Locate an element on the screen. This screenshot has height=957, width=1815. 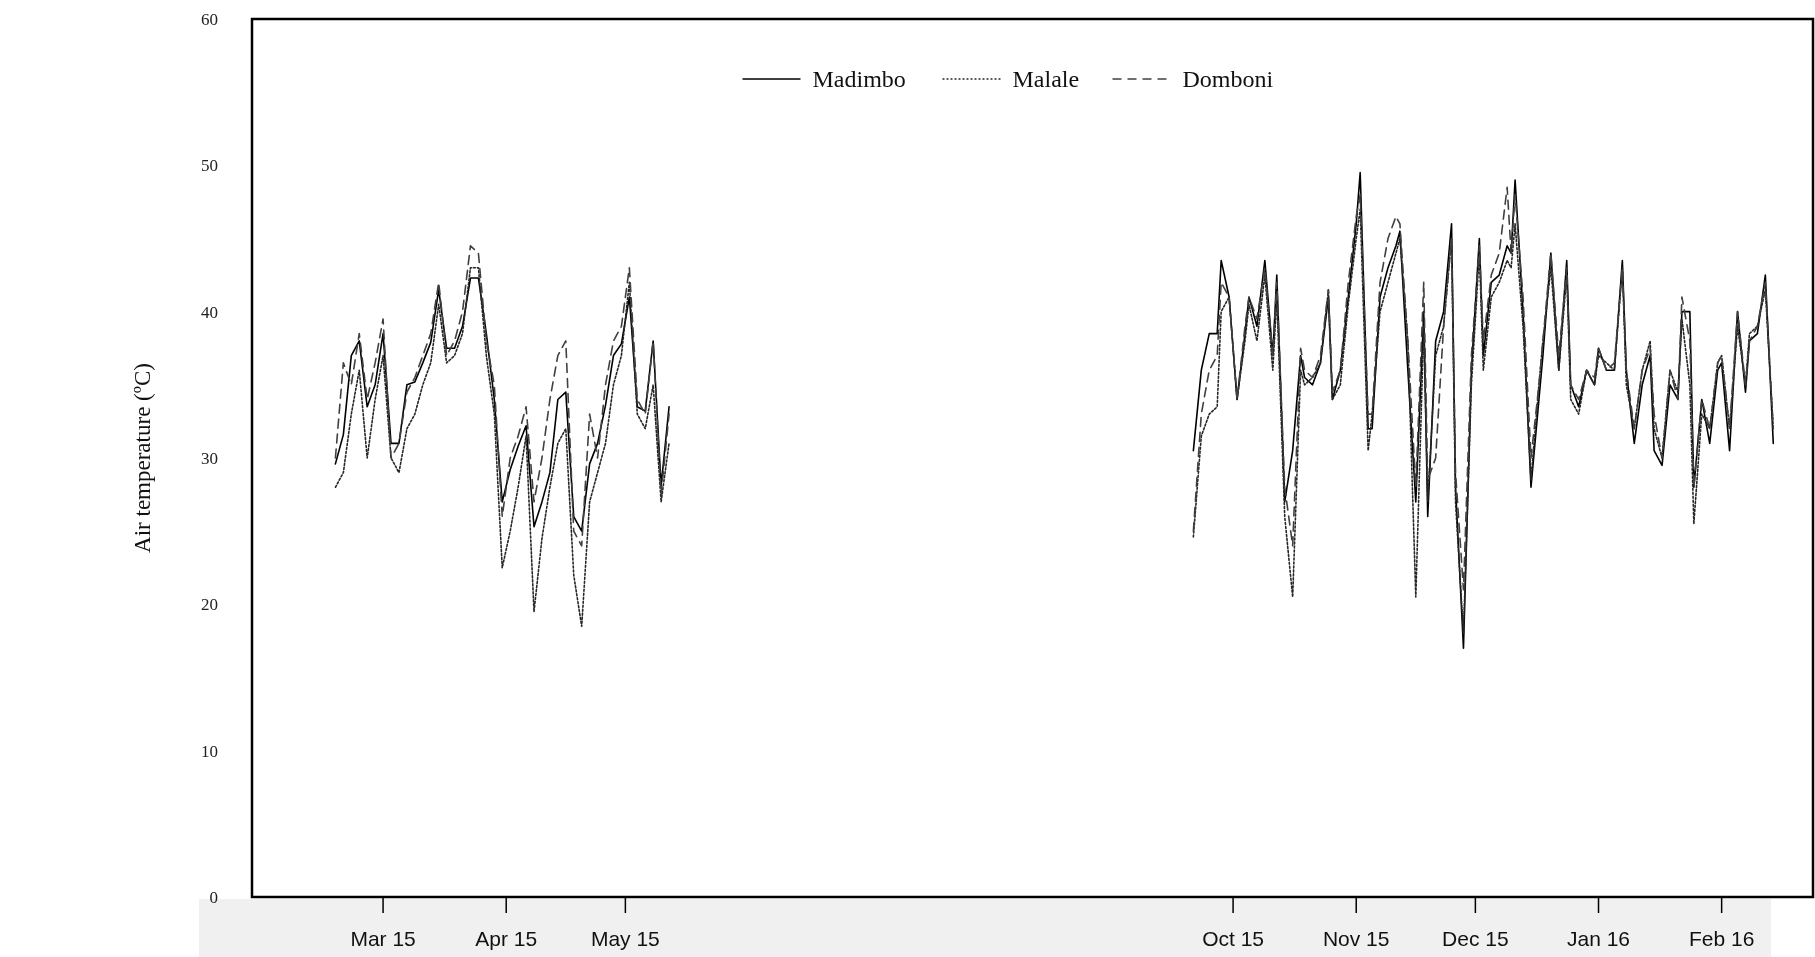
legend-label: Malale is located at coordinates (1046, 79).